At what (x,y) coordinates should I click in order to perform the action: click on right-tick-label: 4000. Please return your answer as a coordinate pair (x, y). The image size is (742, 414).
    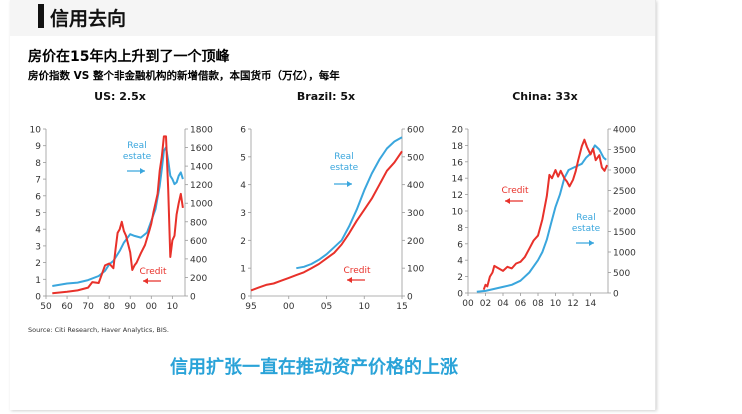
    Looking at the image, I should click on (624, 131).